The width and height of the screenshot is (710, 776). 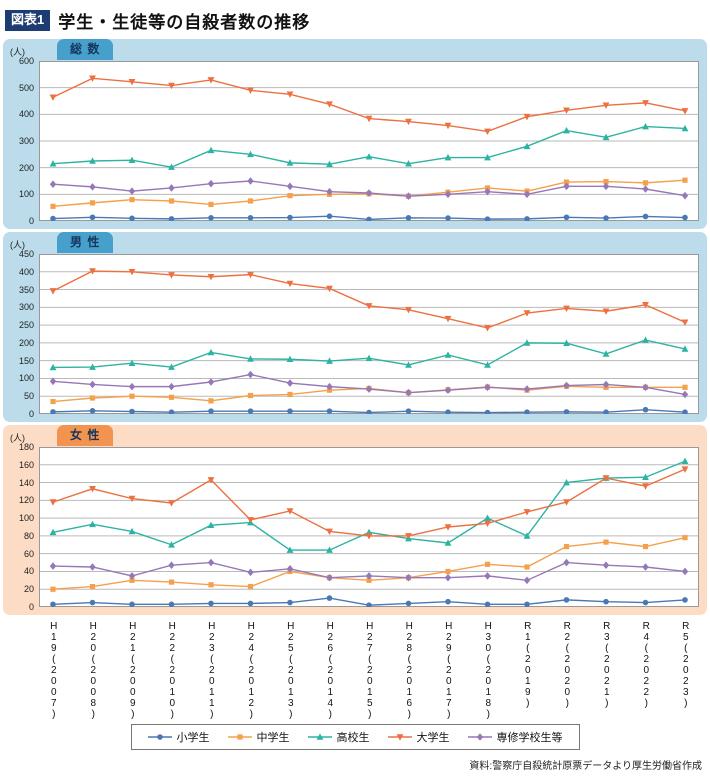 I want to click on x-axis-label: R3(2021), so click(x=607, y=665).